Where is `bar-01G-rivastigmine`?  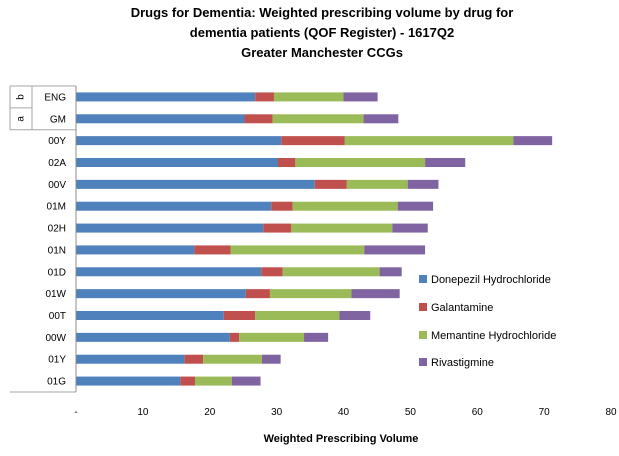 bar-01G-rivastigmine is located at coordinates (246, 381).